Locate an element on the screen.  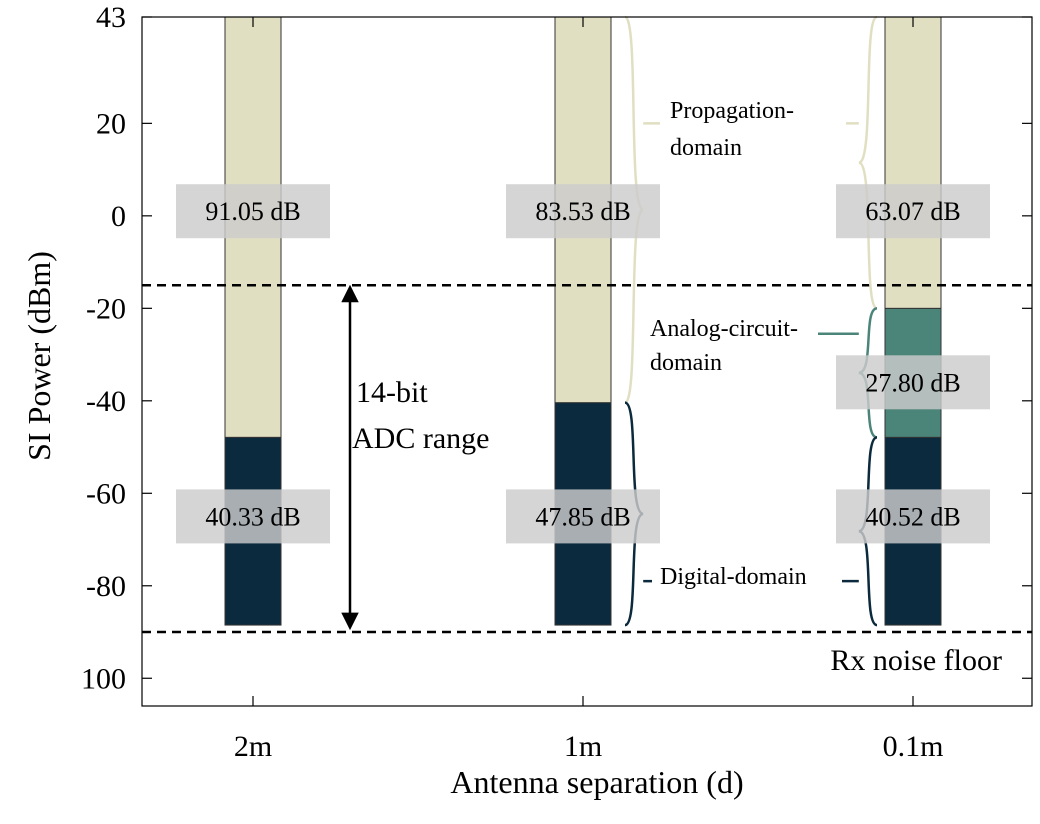
y-tick-label-0: 43 is located at coordinates (111, 17).